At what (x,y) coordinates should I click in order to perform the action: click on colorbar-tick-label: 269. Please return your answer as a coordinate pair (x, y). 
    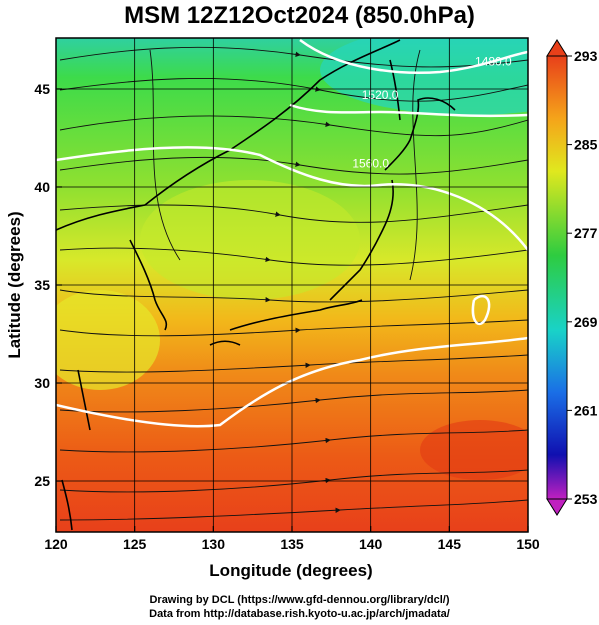
    Looking at the image, I should click on (586, 322).